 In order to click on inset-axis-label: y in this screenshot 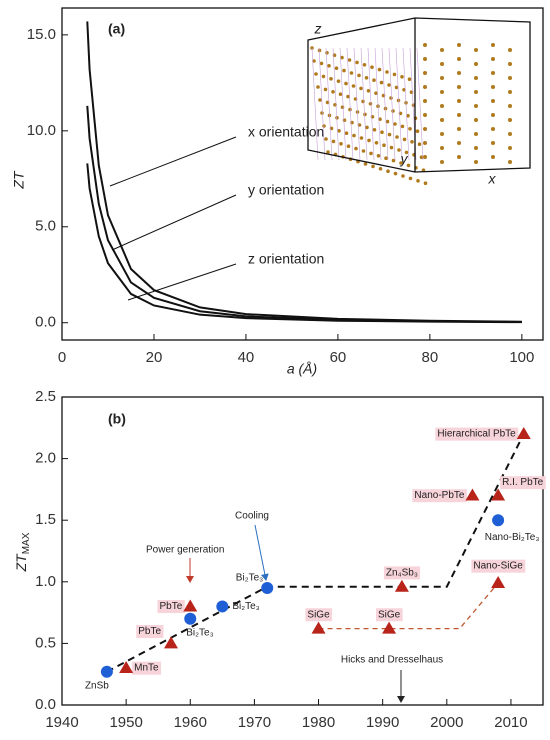, I will do `click(404, 159)`.